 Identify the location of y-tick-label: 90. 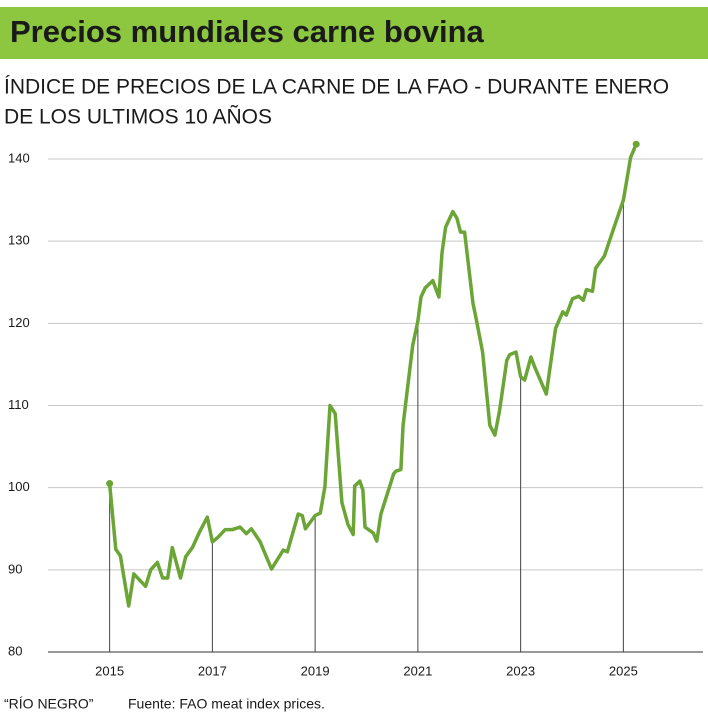
(15, 568).